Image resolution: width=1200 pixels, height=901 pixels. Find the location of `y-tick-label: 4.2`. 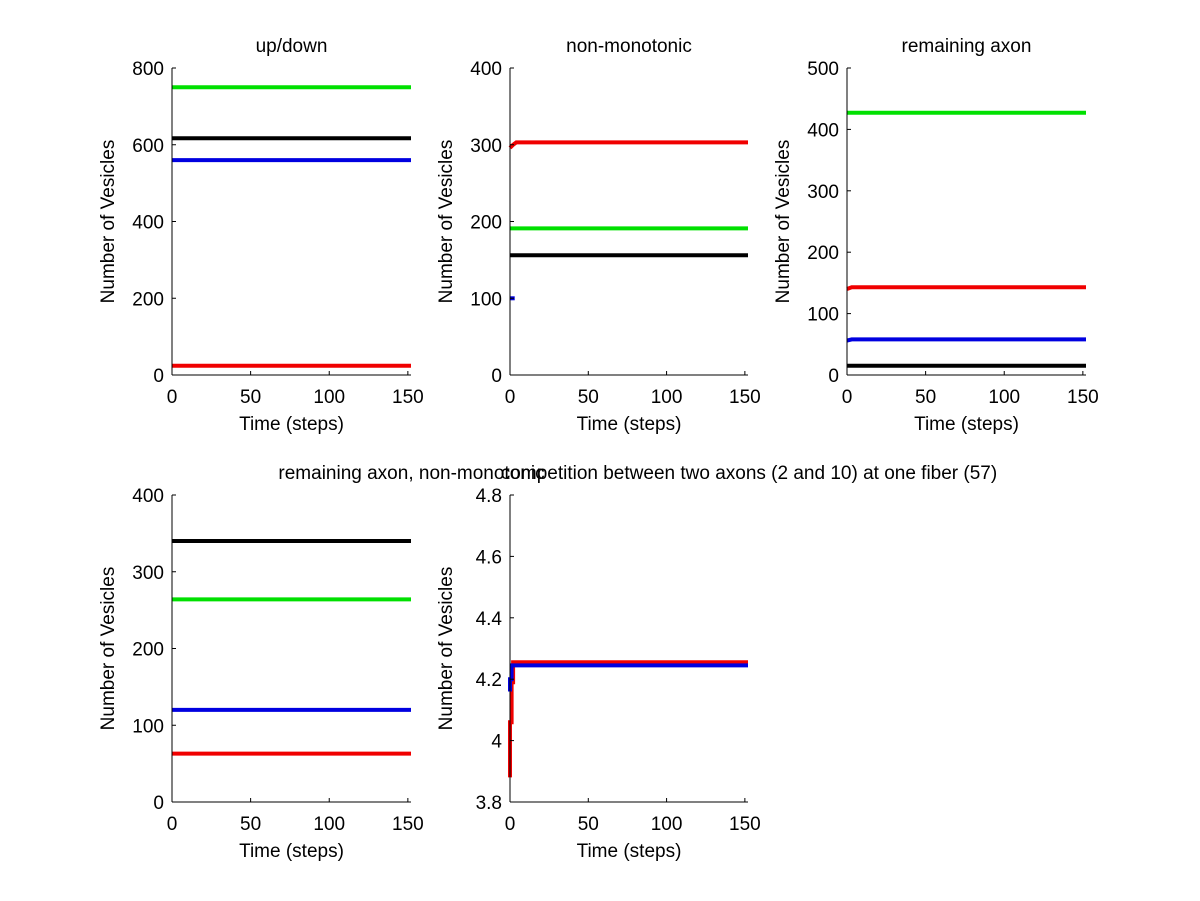

y-tick-label: 4.2 is located at coordinates (489, 680).